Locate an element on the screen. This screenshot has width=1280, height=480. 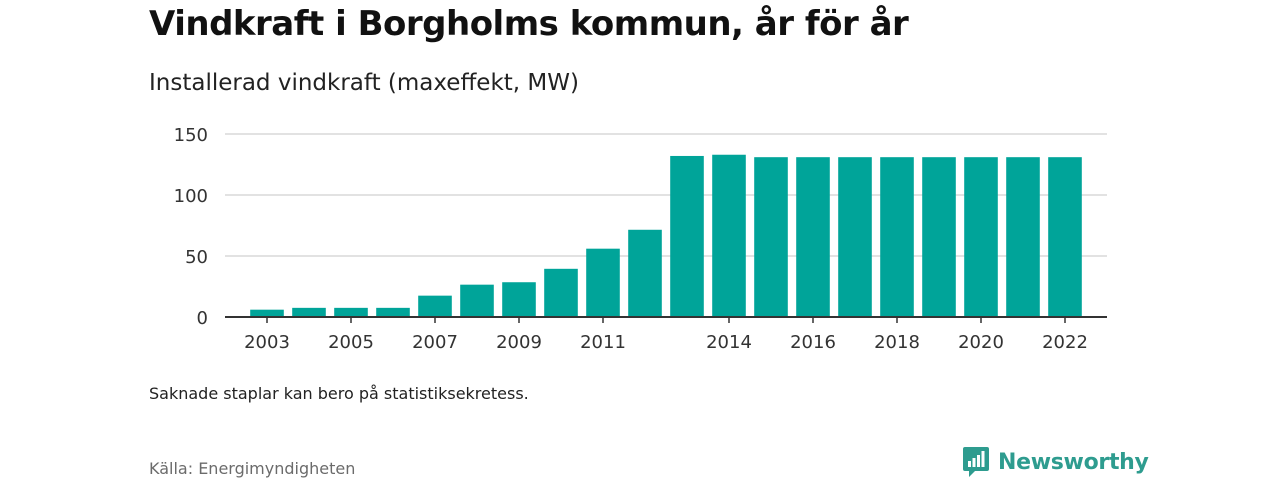
bar-2018 is located at coordinates (897, 237).